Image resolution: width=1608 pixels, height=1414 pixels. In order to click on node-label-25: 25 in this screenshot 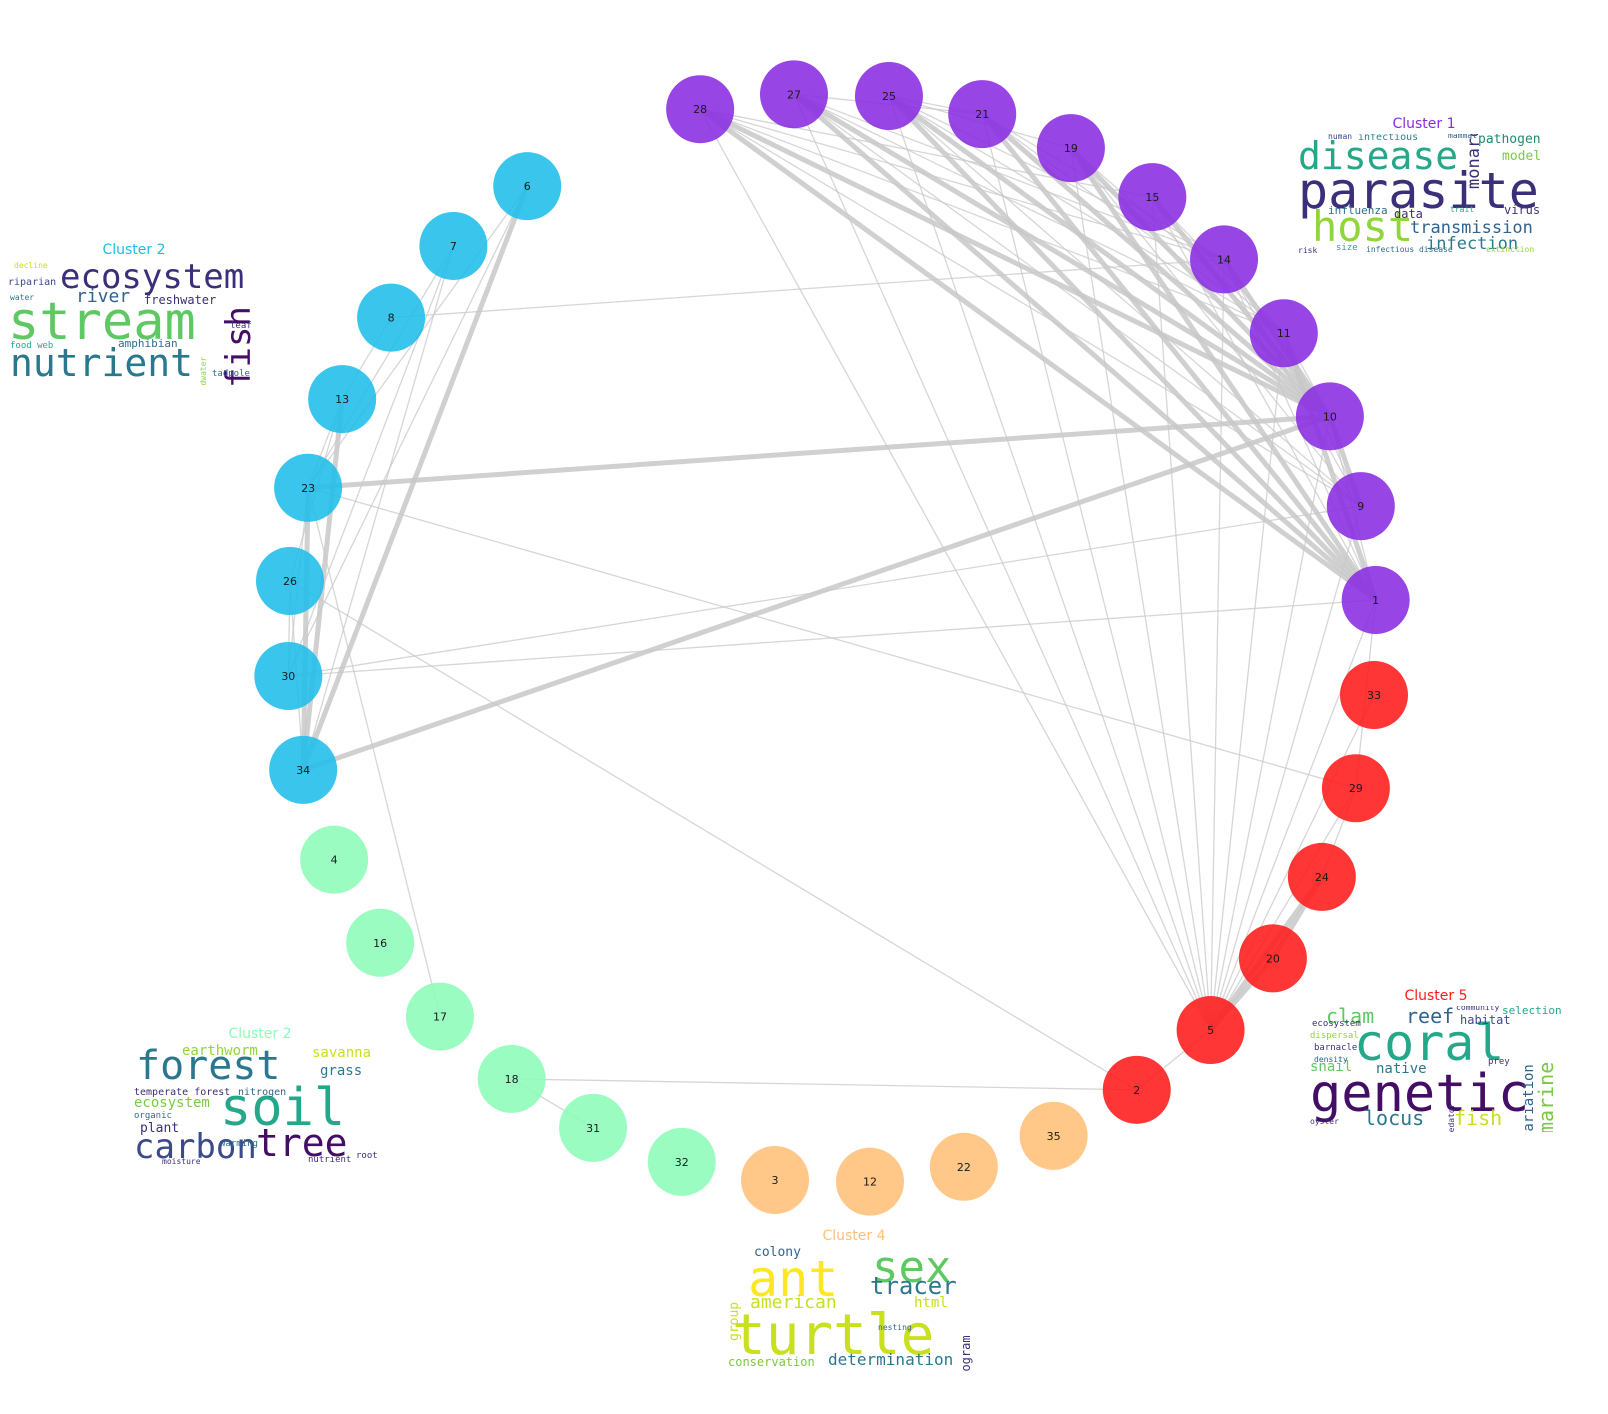, I will do `click(889, 96)`.